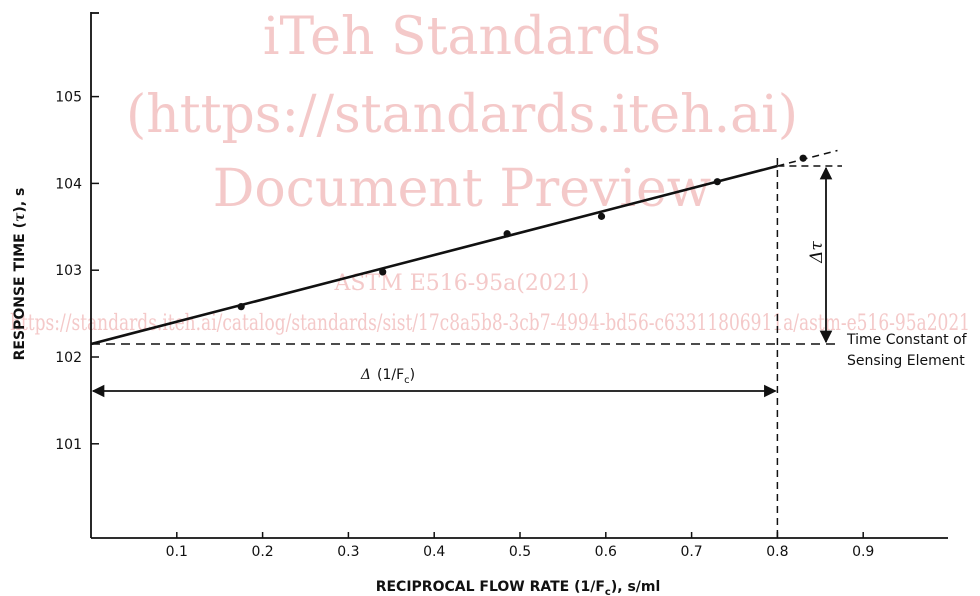  What do you see at coordinates (606, 552) in the screenshot?
I see `x-tick-label: 0.6` at bounding box center [606, 552].